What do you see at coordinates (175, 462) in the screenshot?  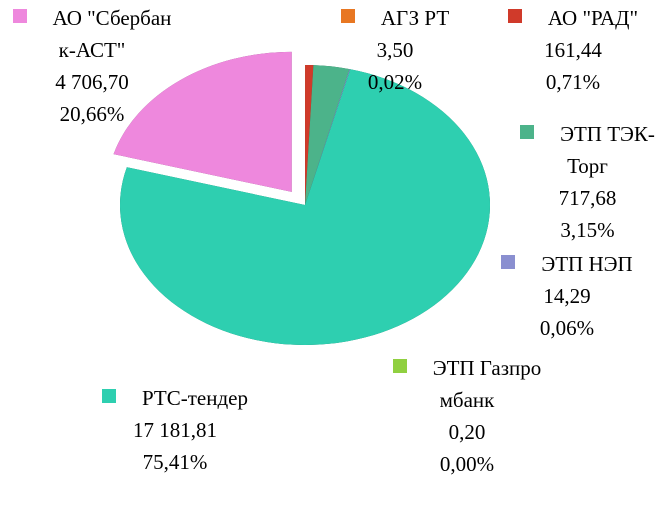 I see `label-percent: 75,41%` at bounding box center [175, 462].